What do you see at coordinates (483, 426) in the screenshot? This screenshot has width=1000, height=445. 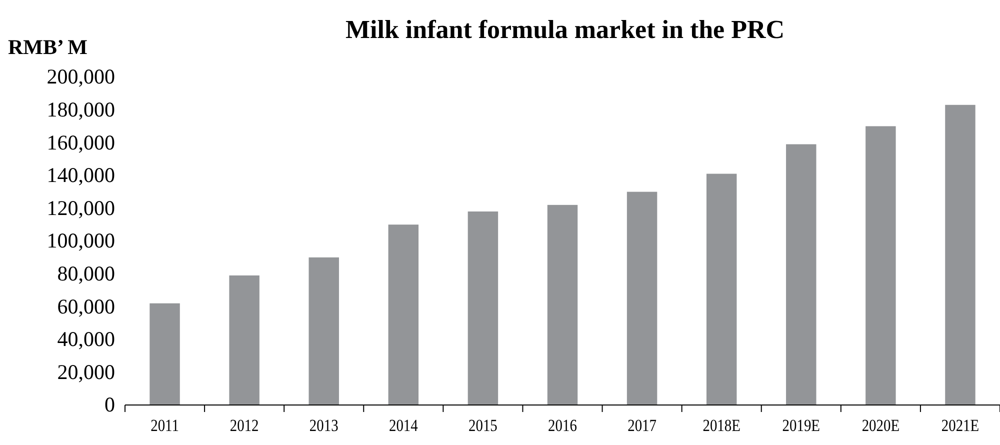 I see `x-tick-label: 2015` at bounding box center [483, 426].